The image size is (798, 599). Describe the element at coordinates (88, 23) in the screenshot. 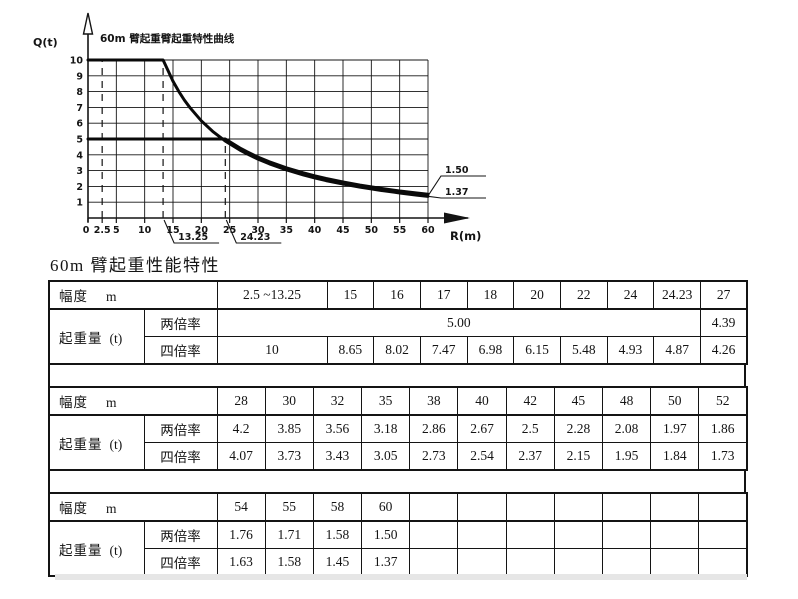

I see `y-axis-arrow` at that location.